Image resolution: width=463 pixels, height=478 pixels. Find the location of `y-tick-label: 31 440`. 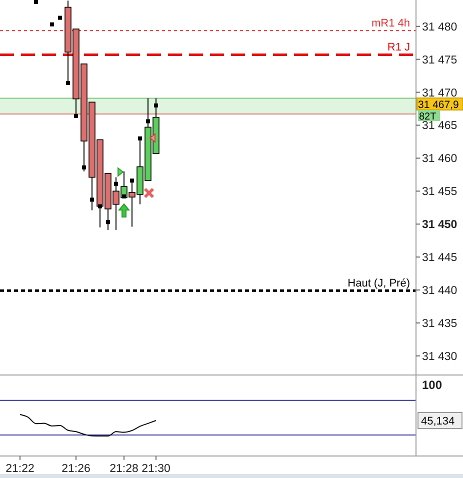

y-tick-label: 31 440 is located at coordinates (440, 290).